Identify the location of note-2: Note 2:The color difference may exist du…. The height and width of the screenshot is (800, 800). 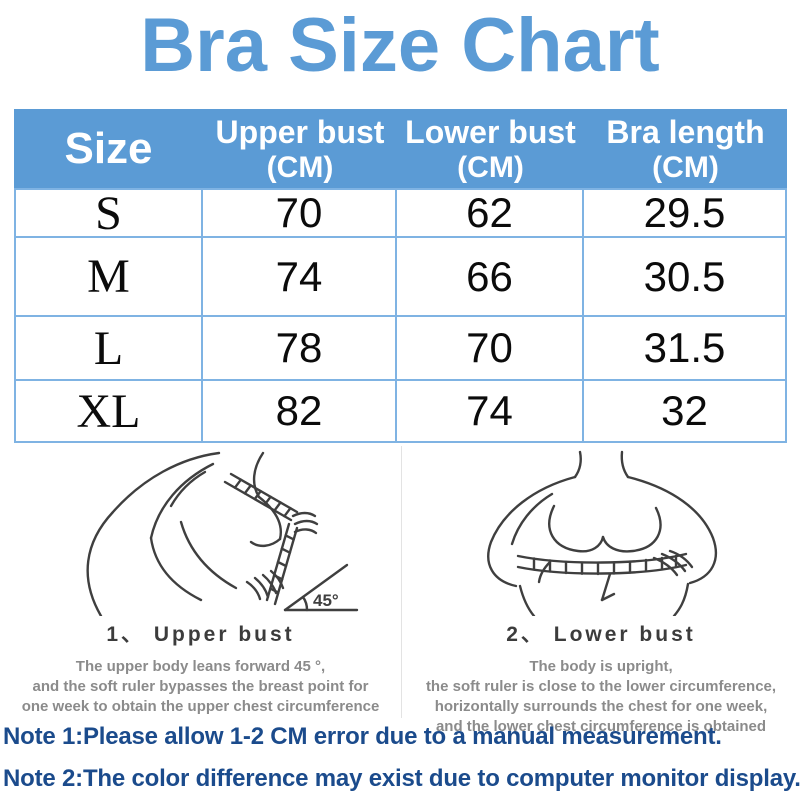
(401, 778).